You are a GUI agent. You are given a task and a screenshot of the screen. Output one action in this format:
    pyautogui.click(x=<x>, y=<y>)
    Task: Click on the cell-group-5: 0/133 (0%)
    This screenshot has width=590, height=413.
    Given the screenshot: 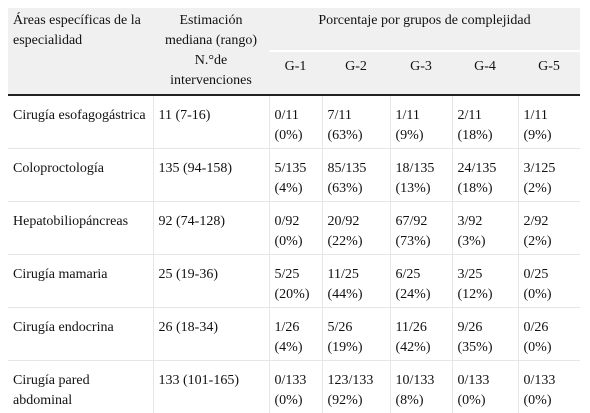 What is the action you would take?
    pyautogui.click(x=549, y=387)
    